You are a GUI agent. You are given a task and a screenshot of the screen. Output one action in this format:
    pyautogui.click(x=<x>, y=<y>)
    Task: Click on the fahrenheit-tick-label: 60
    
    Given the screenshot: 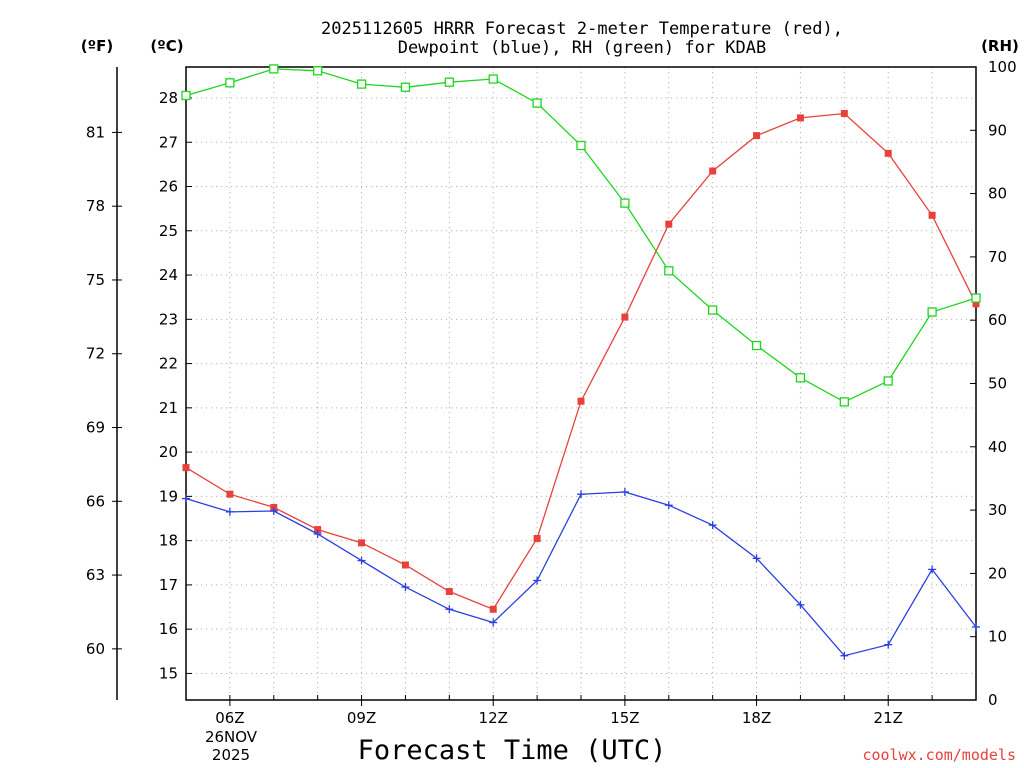 What is the action you would take?
    pyautogui.click(x=95, y=649)
    